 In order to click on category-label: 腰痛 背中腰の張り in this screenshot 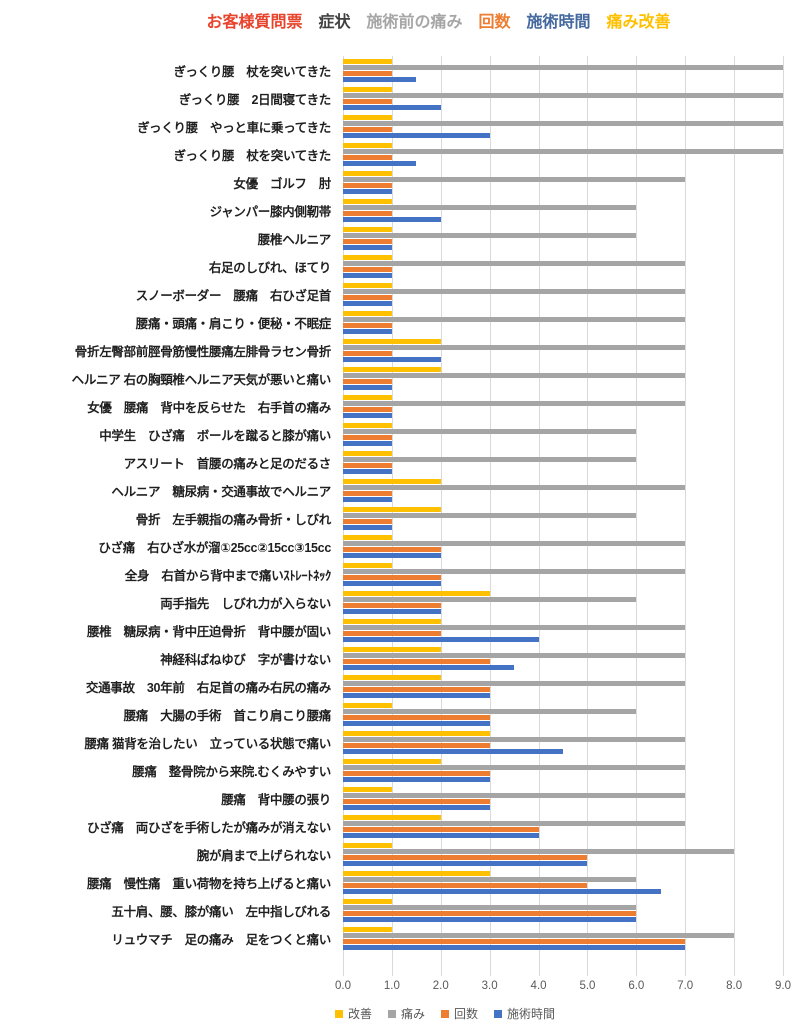, I will do `click(276, 799)`.